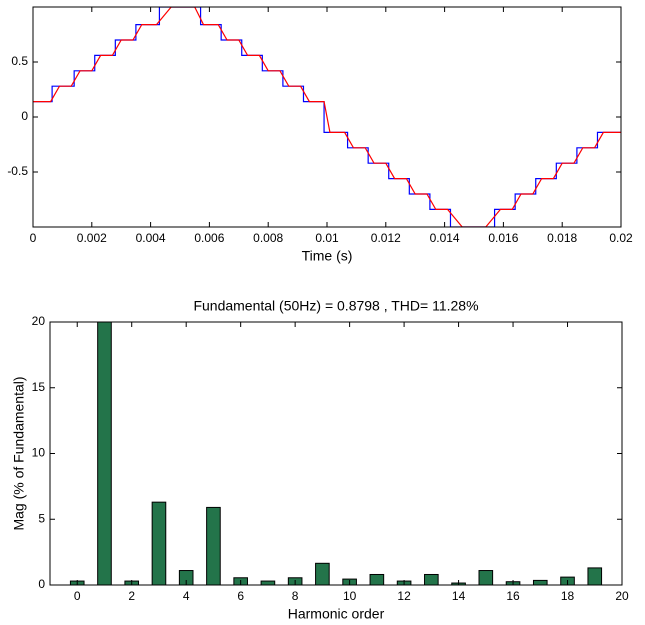 This screenshot has width=645, height=625. What do you see at coordinates (404, 596) in the screenshot?
I see `x-tick-label: 12` at bounding box center [404, 596].